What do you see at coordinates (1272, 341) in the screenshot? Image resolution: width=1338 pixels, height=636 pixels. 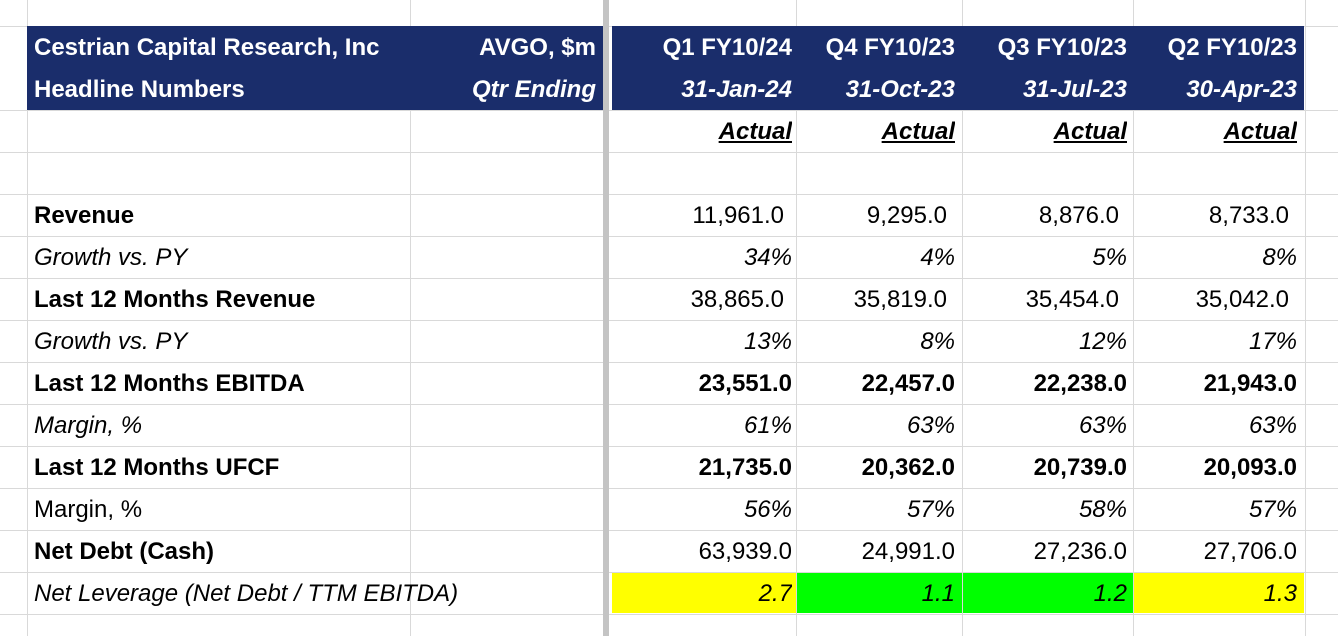 I see `table-cell: 17%` at bounding box center [1272, 341].